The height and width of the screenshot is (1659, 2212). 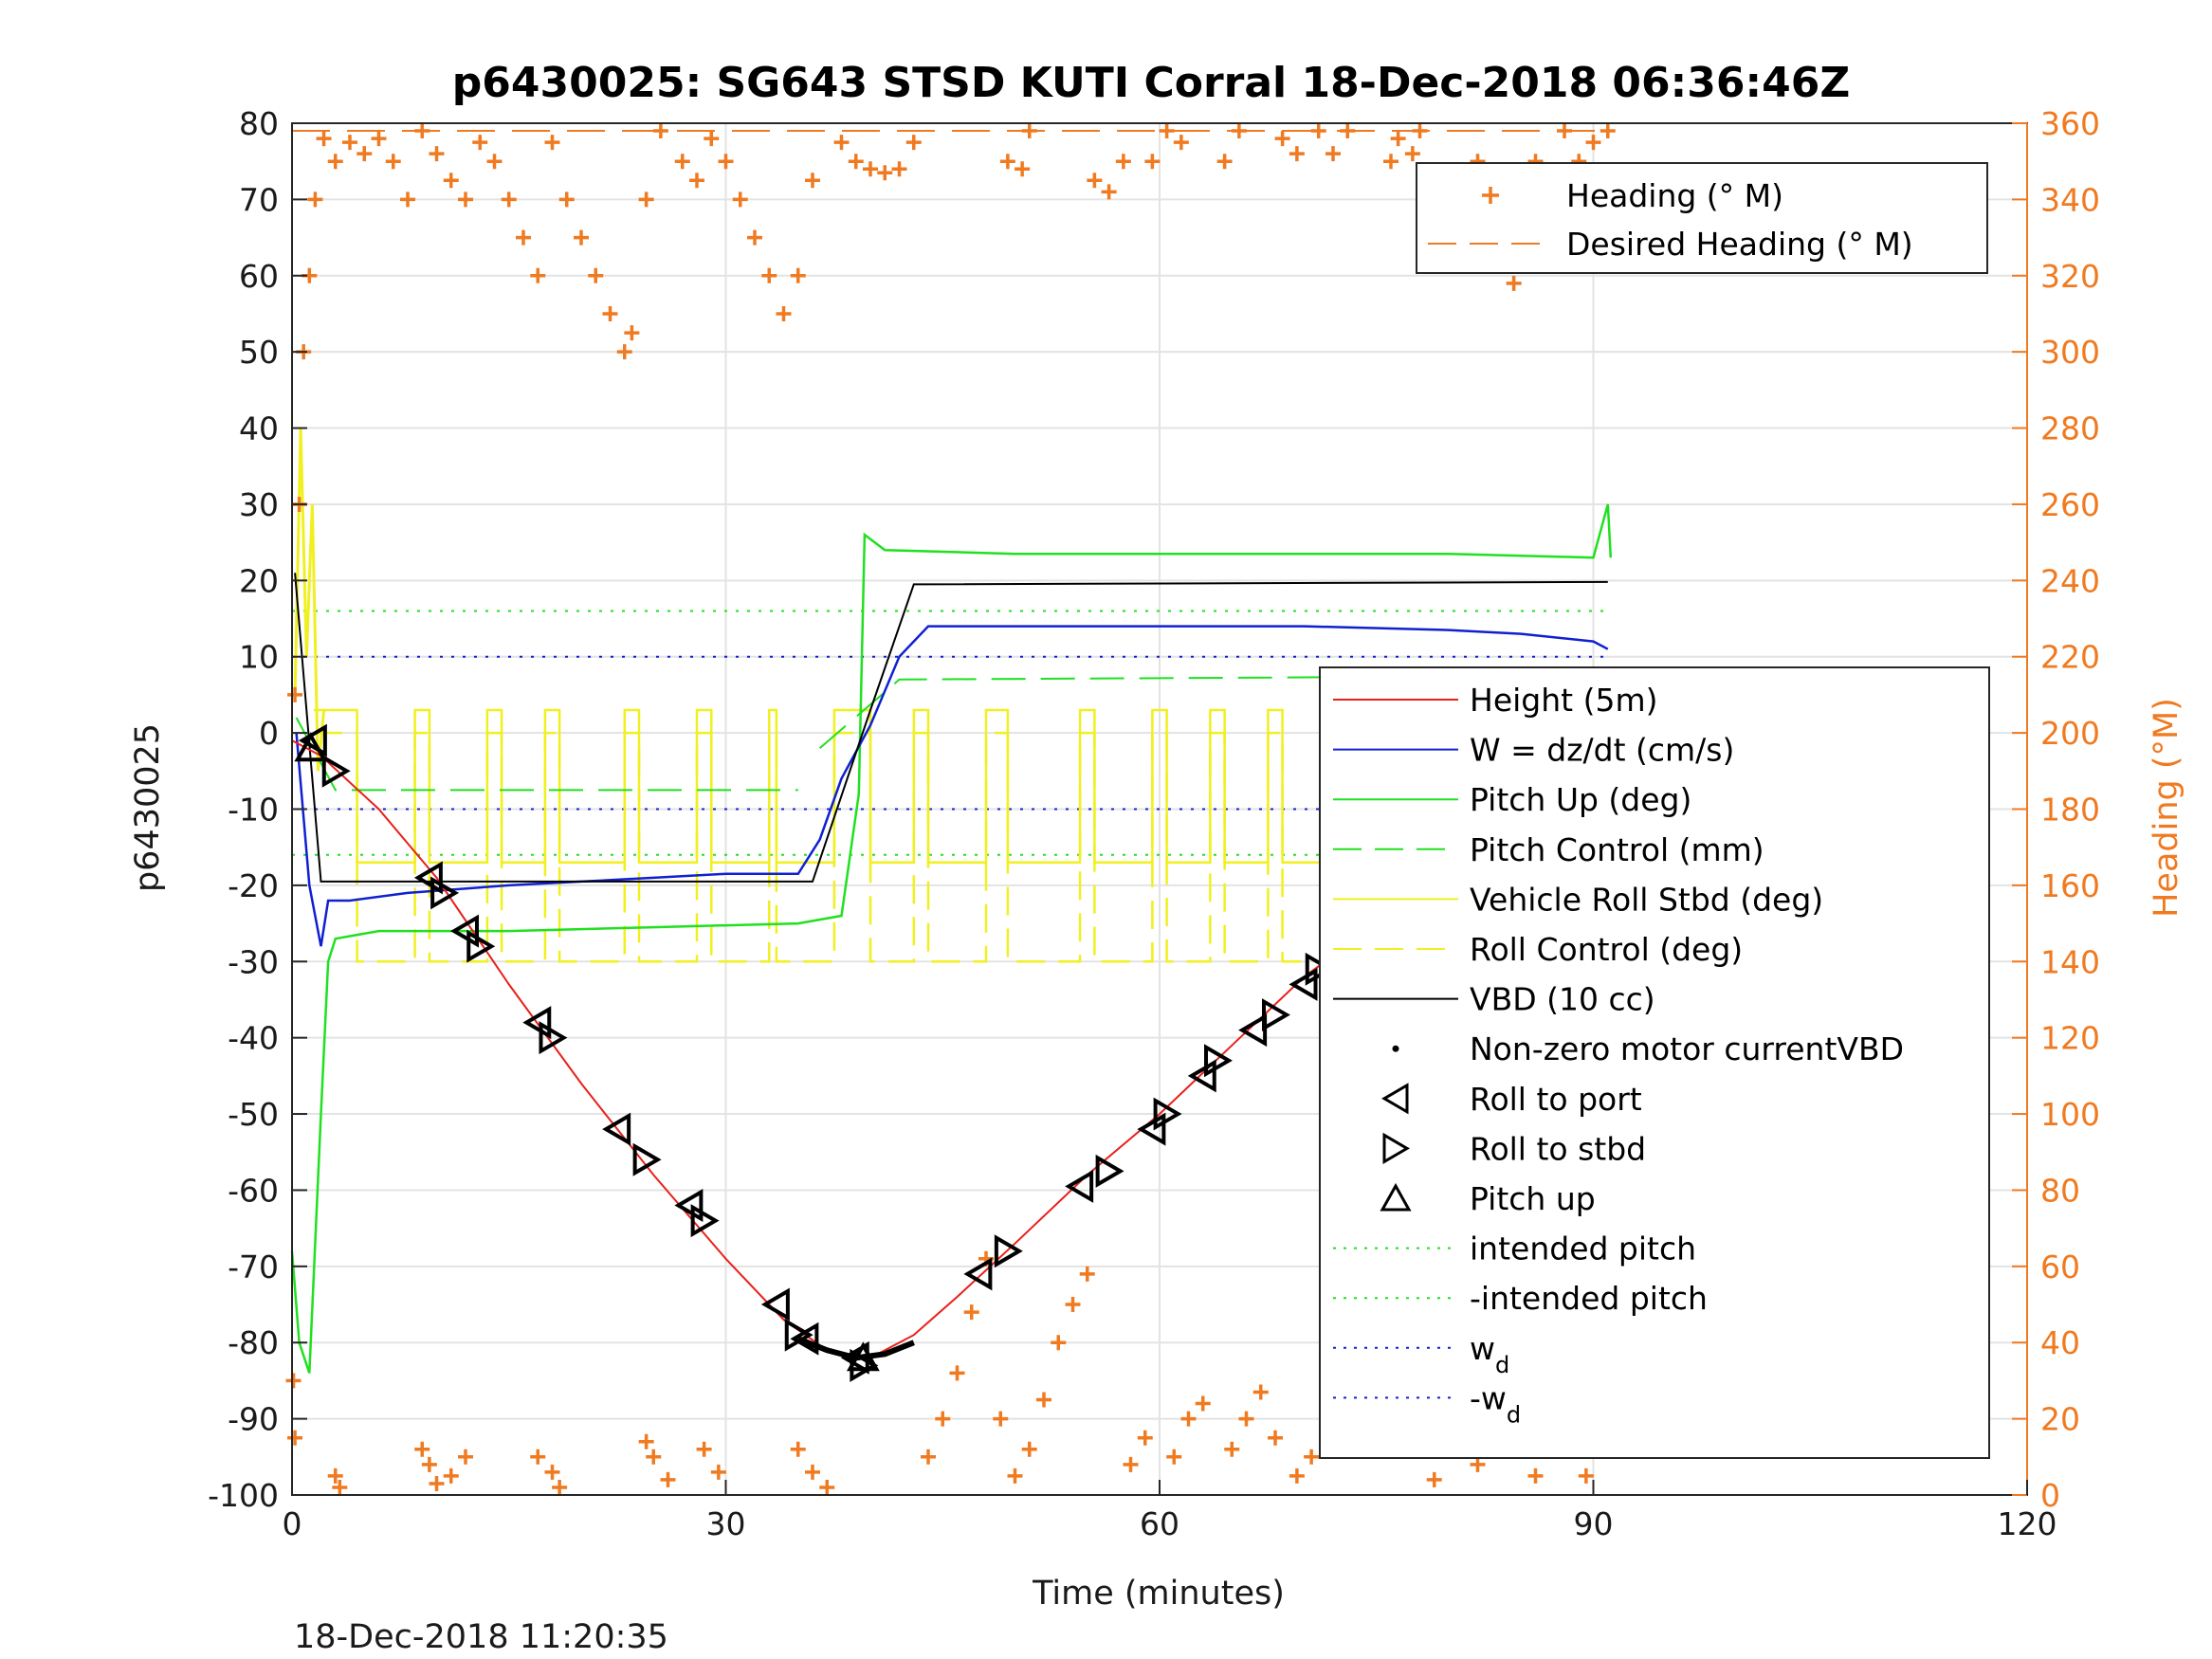 I want to click on legend-label: intended pitch, so click(x=1583, y=1249).